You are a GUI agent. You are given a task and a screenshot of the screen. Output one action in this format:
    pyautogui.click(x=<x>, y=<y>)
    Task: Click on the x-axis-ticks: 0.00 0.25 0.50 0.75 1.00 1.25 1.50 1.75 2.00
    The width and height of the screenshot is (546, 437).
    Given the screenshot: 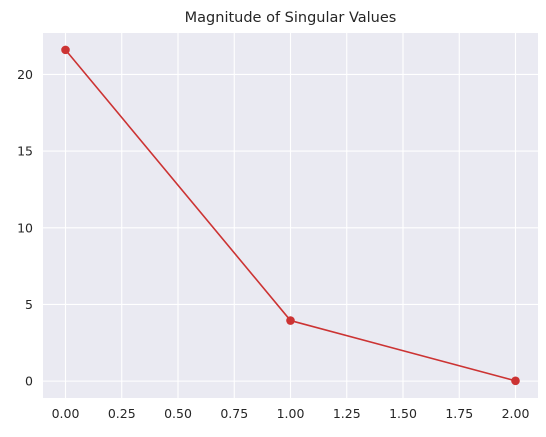 What is the action you would take?
    pyautogui.click(x=291, y=413)
    